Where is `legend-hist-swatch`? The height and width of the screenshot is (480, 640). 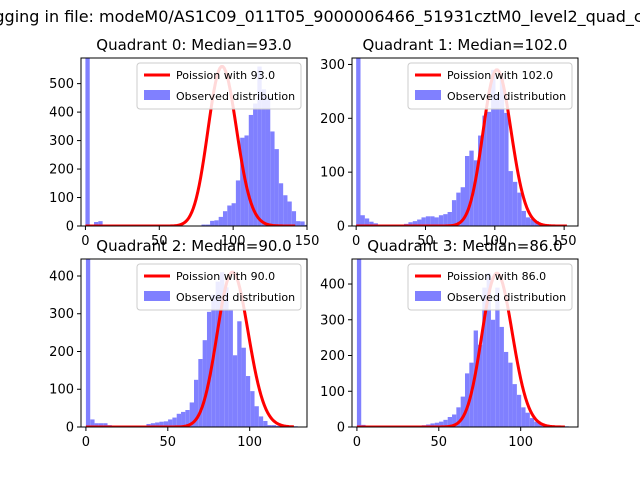
legend-hist-swatch is located at coordinates (428, 95).